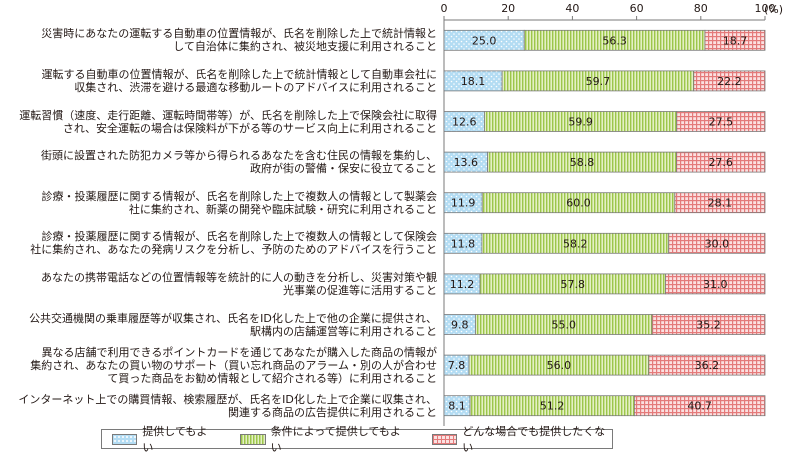 The width and height of the screenshot is (802, 457). I want to click on data-label: 22.2, so click(729, 81).